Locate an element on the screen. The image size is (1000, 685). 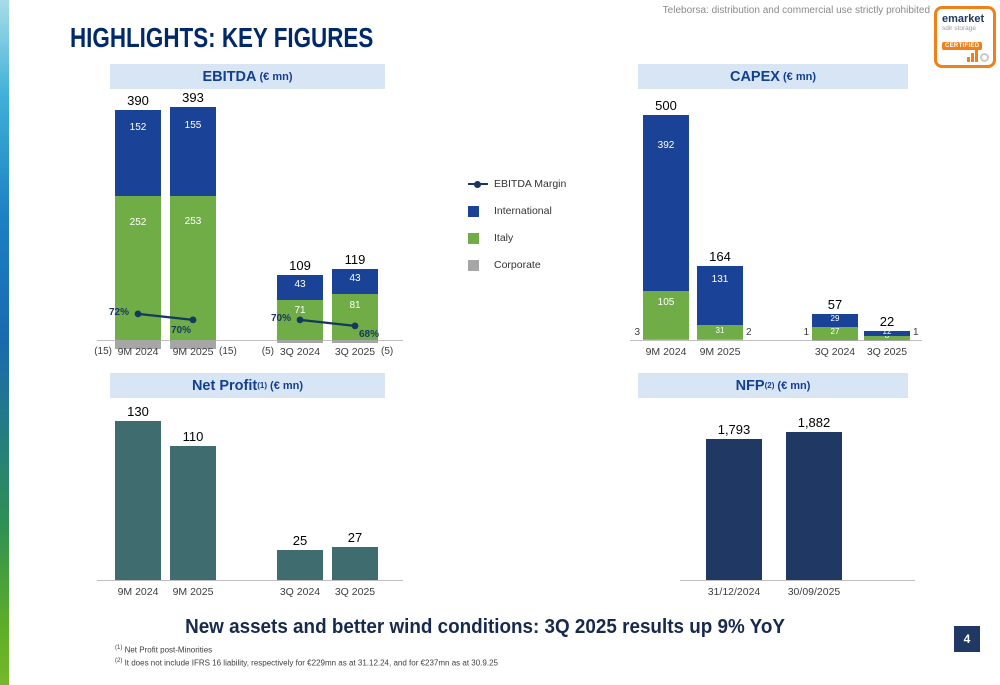
value-label: 25 is located at coordinates (300, 540).